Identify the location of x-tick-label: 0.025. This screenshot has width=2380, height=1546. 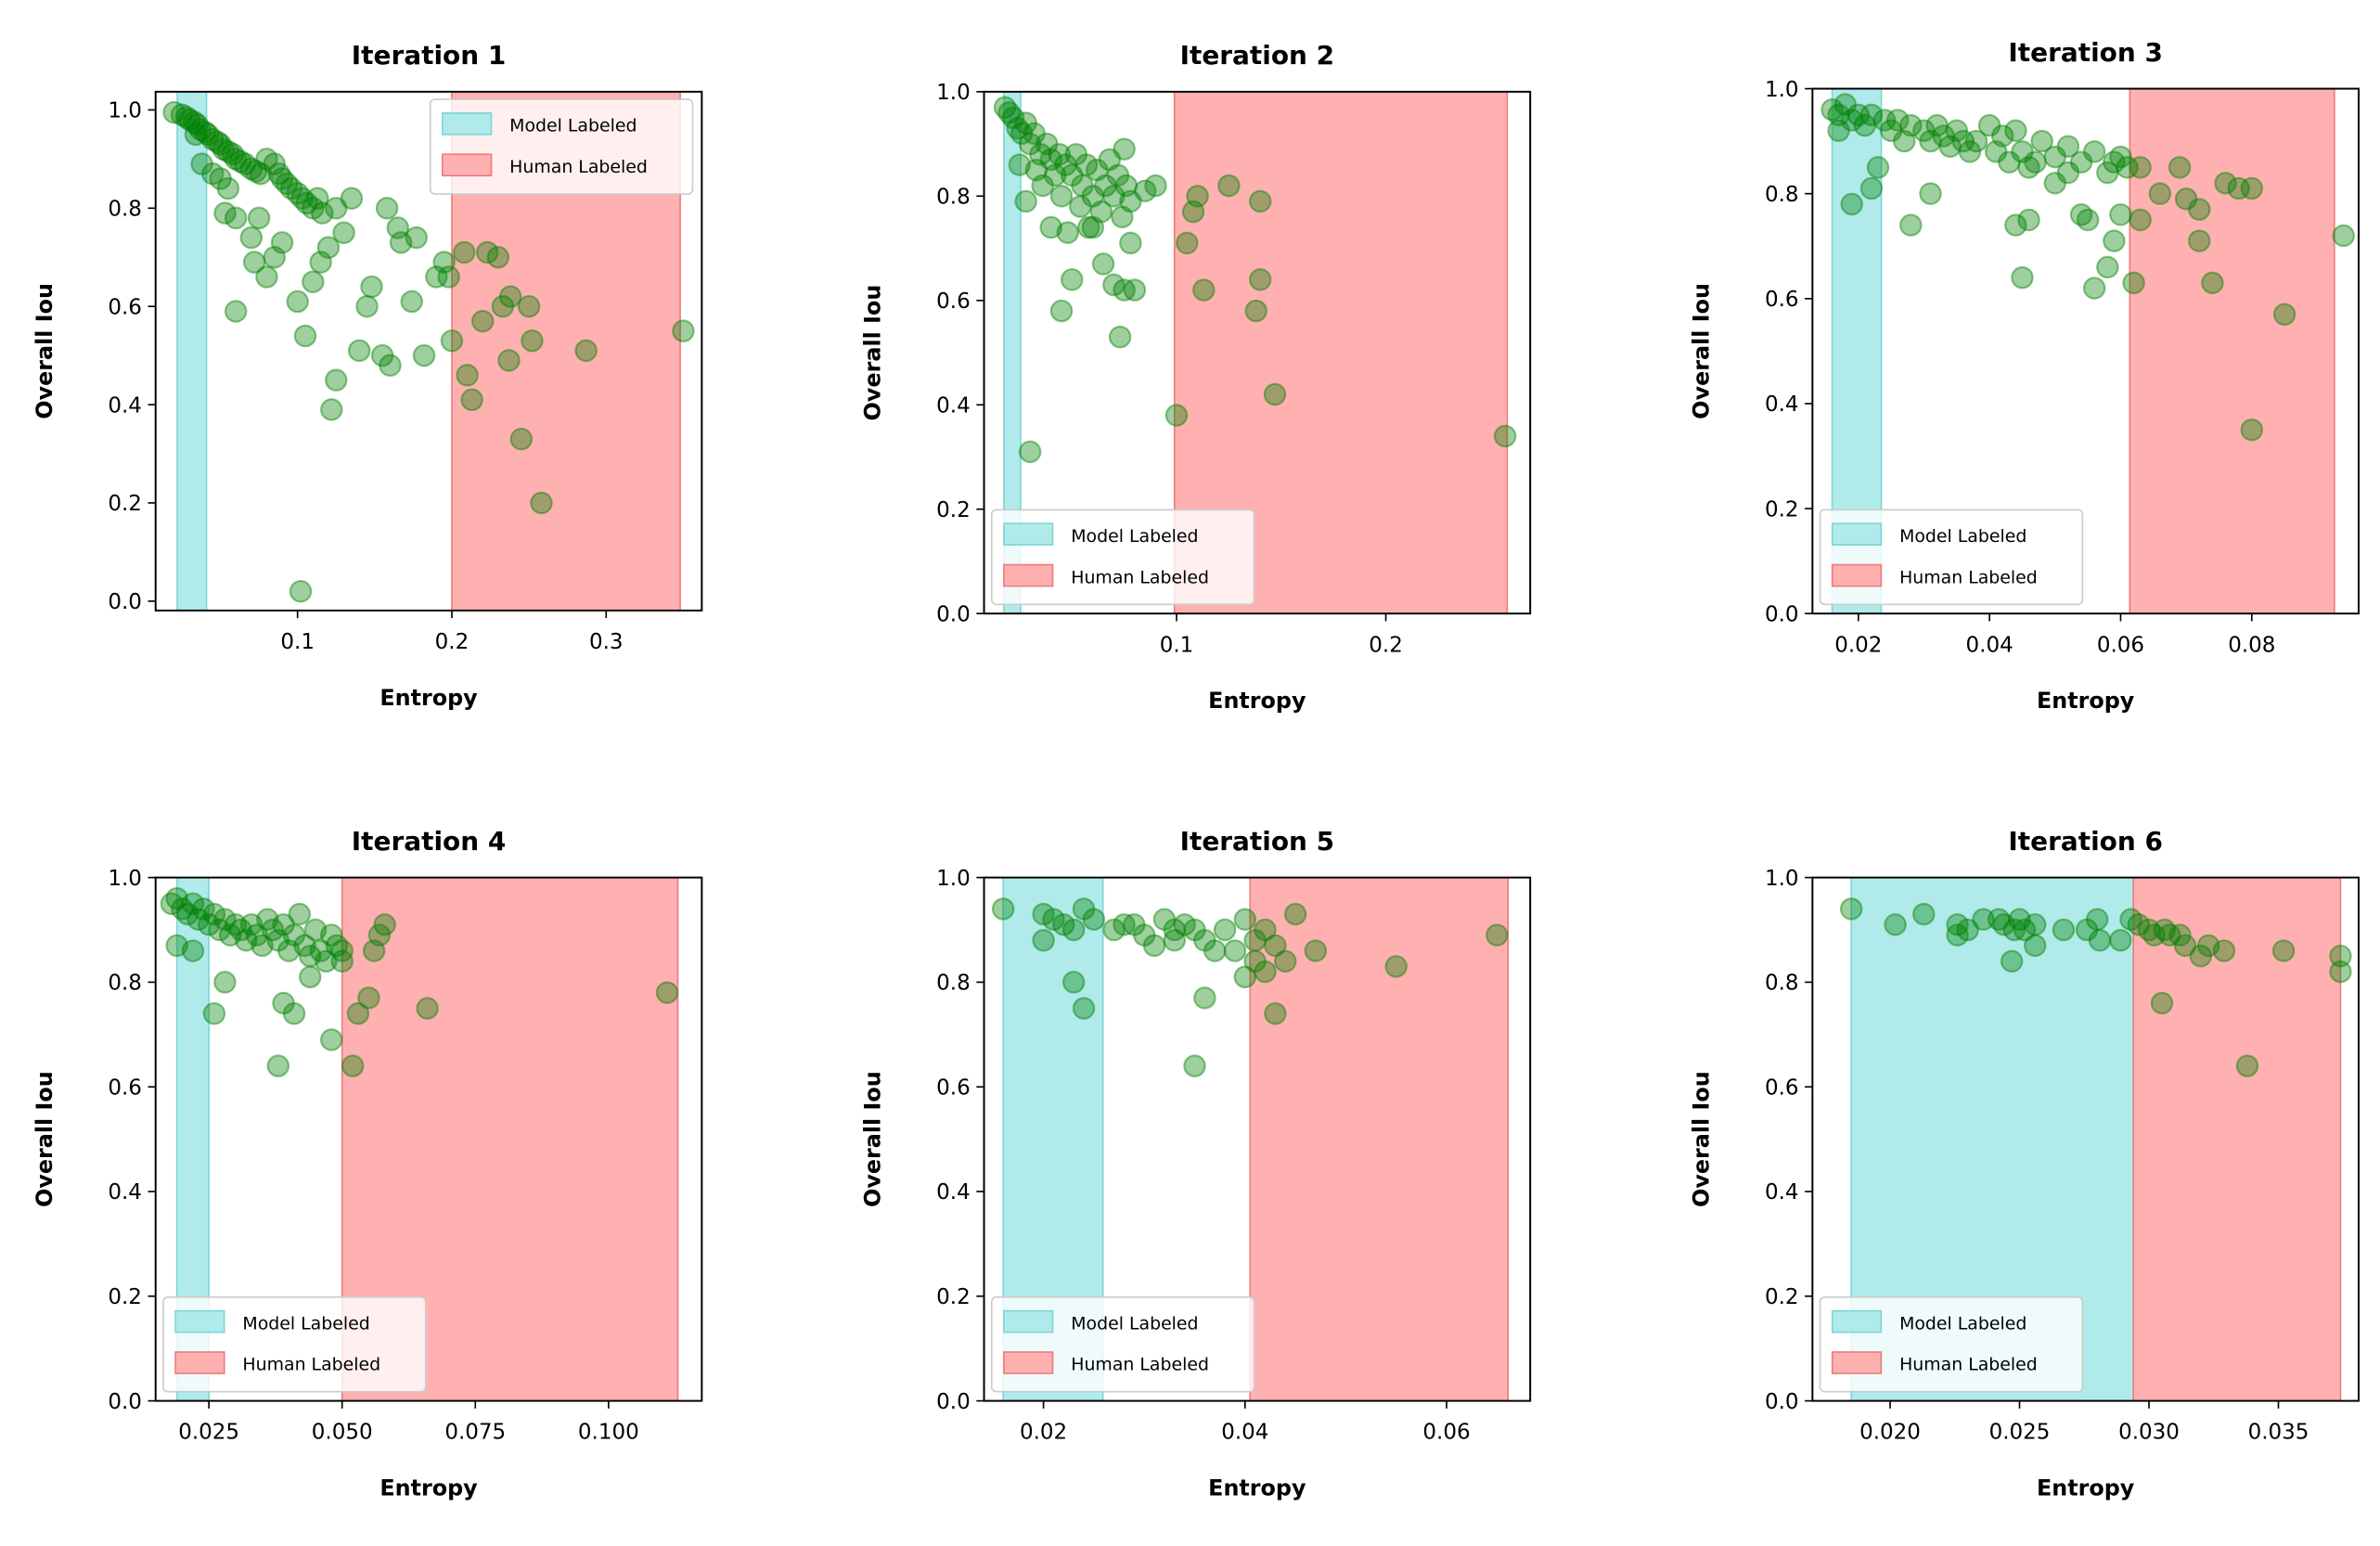
(208, 1433).